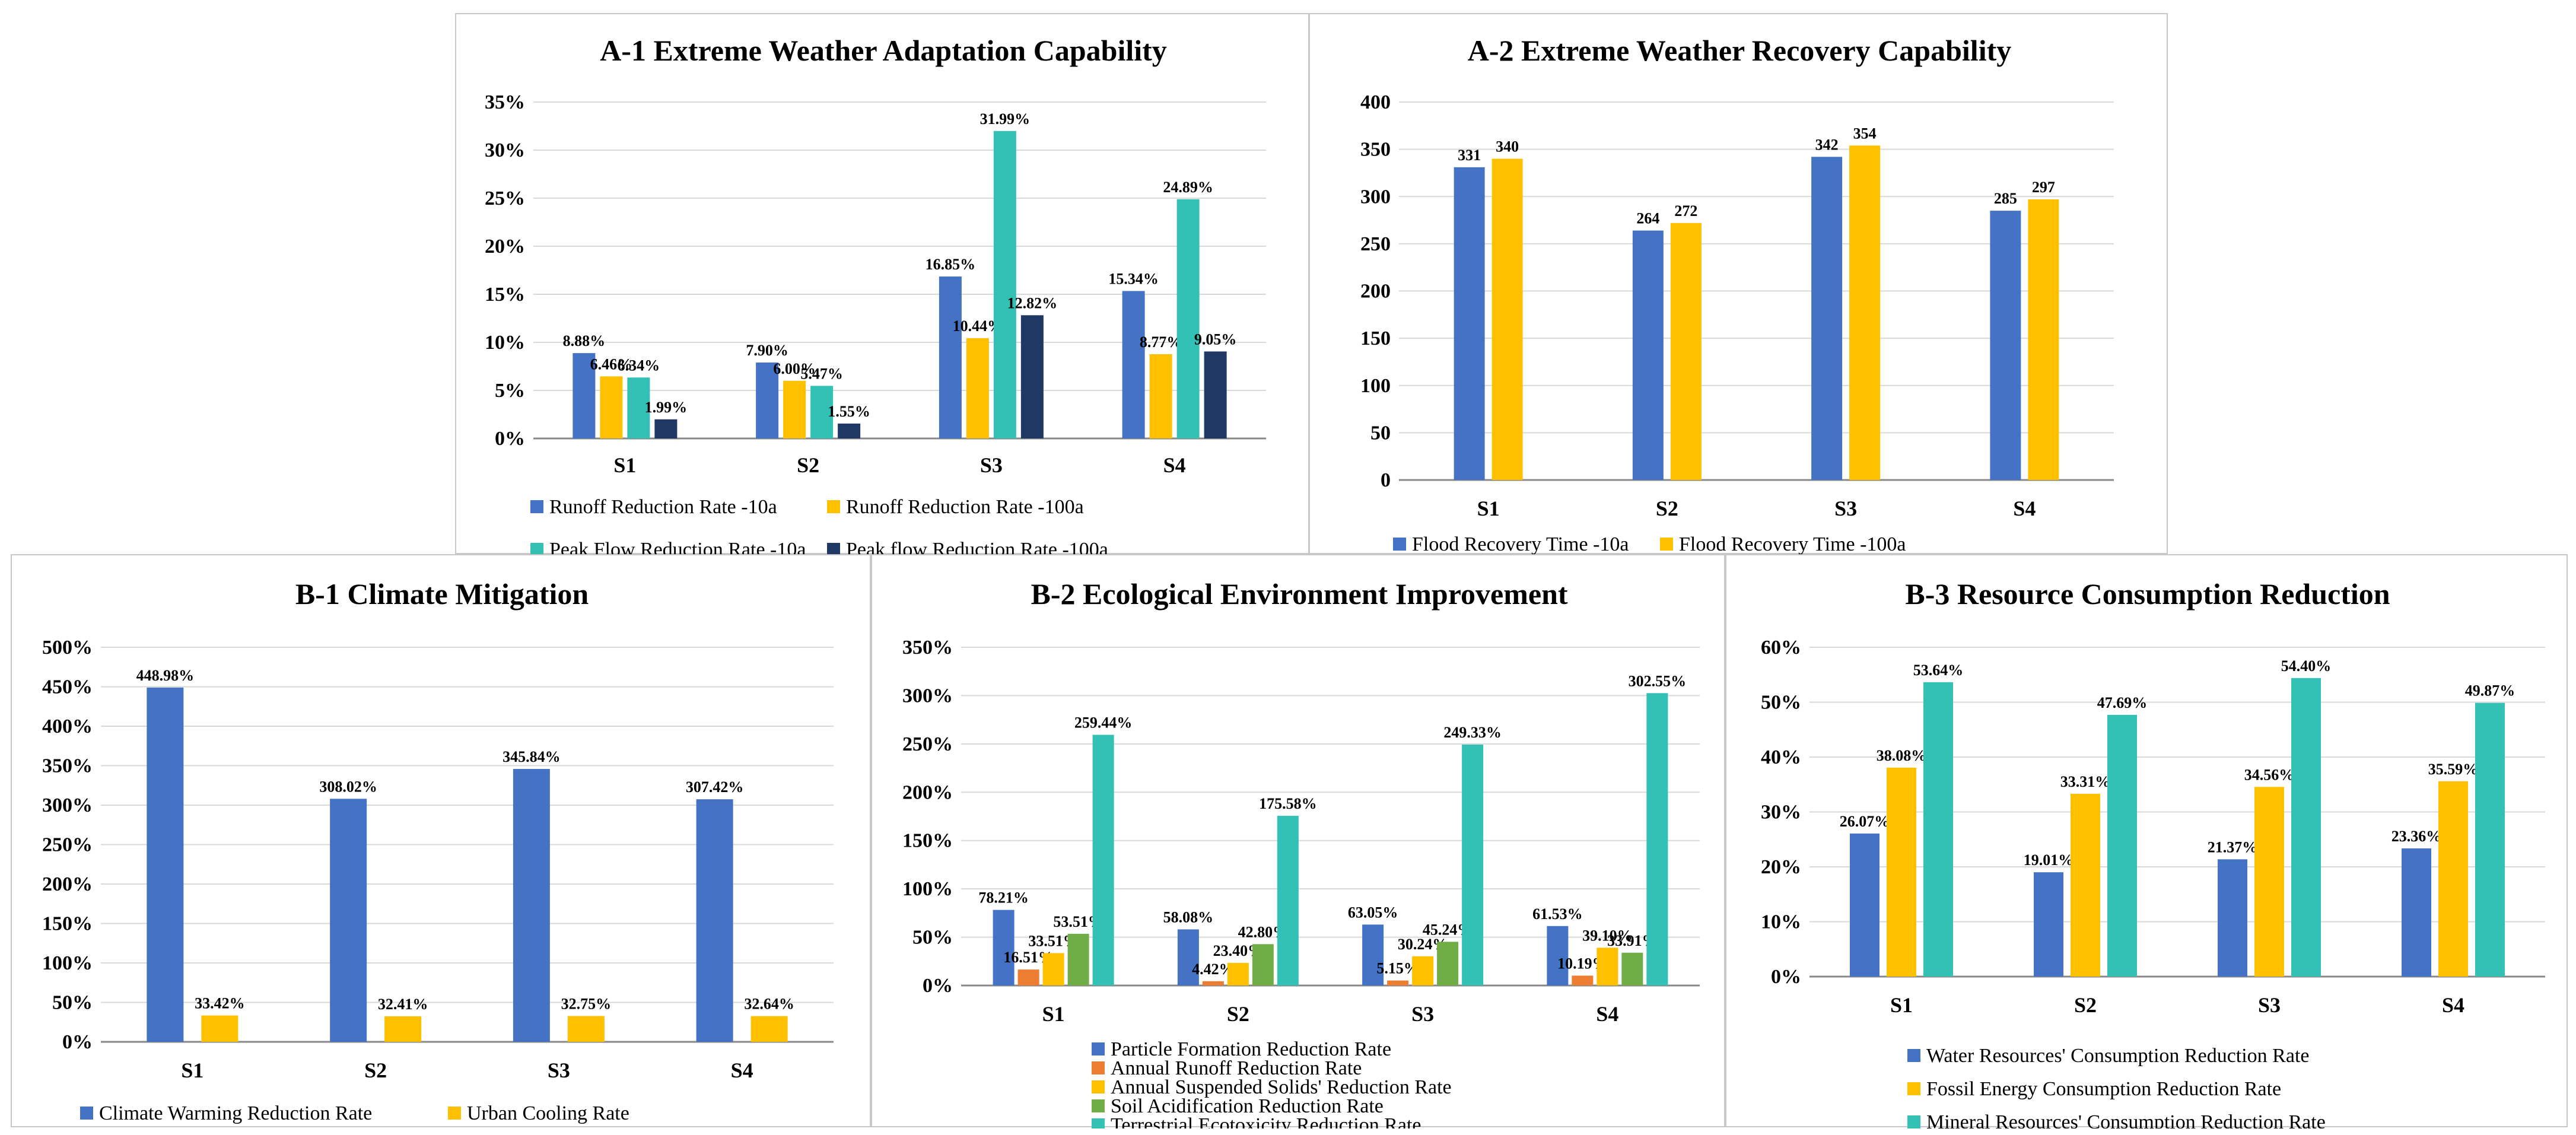 The image size is (2576, 1135). What do you see at coordinates (67, 845) in the screenshot?
I see `y-tick-label: 250%` at bounding box center [67, 845].